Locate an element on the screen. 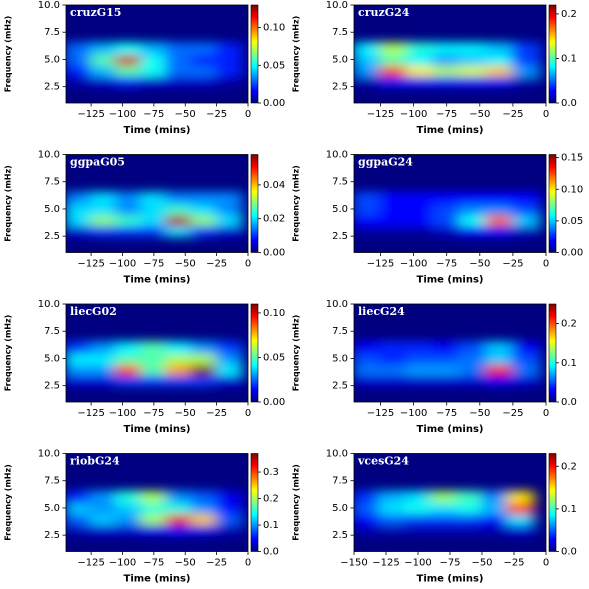 Image resolution: width=589 pixels, height=589 pixels. colorbar-tick-label: 0.00 is located at coordinates (274, 253).